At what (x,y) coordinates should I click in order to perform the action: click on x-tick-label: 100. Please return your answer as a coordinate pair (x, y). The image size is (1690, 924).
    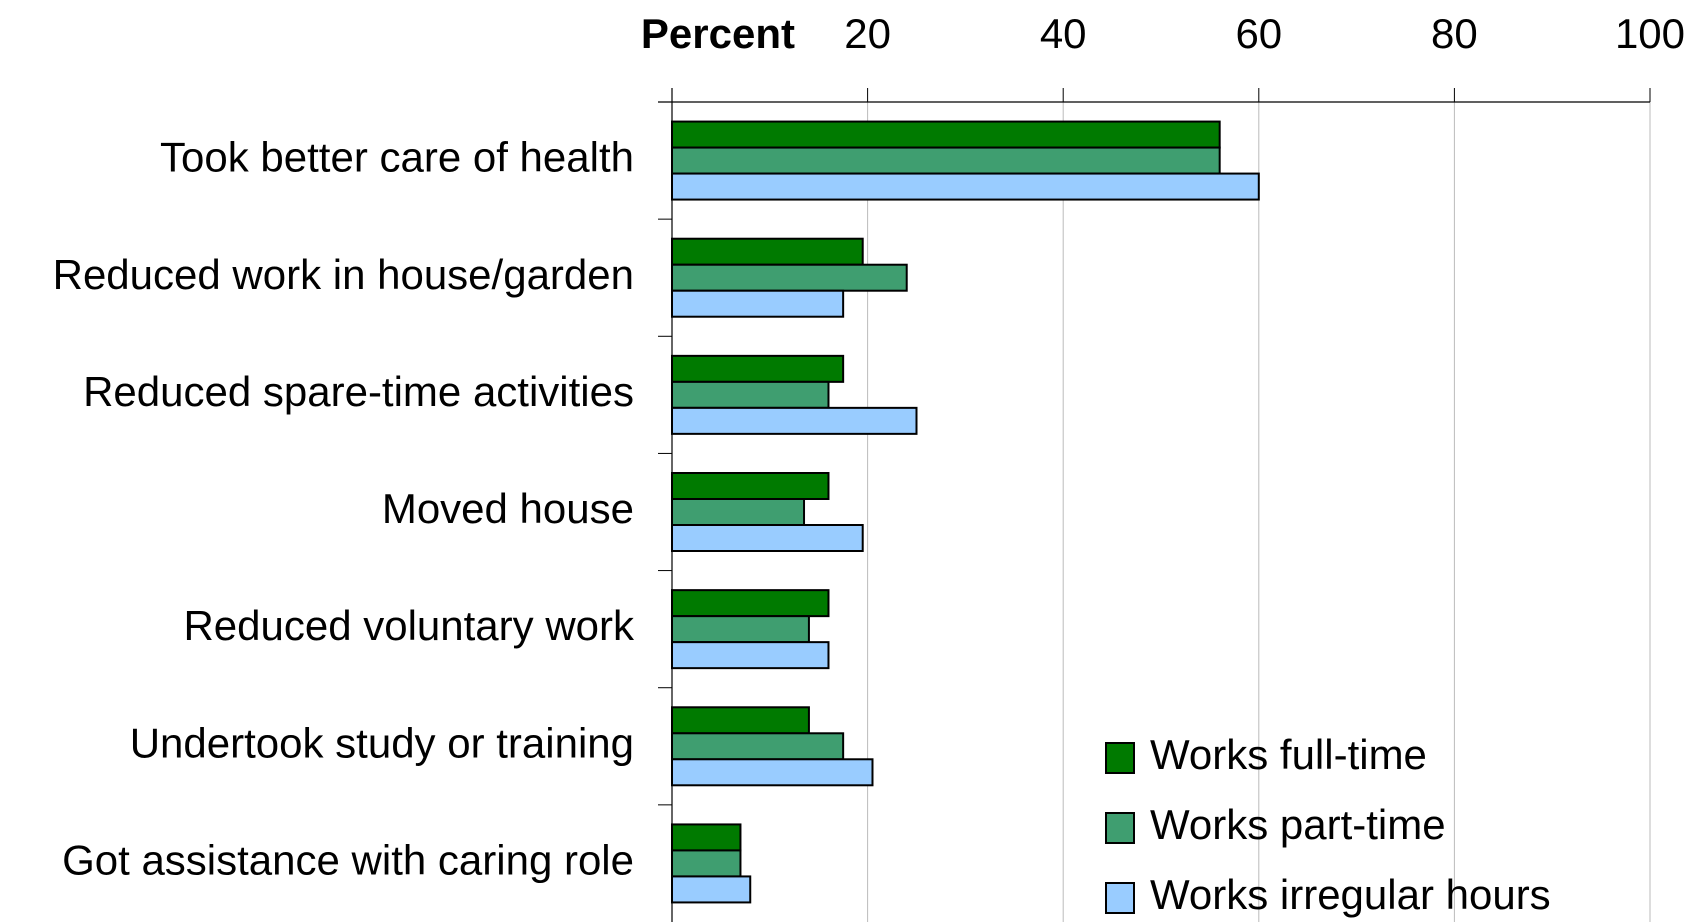
    Looking at the image, I should click on (1650, 33).